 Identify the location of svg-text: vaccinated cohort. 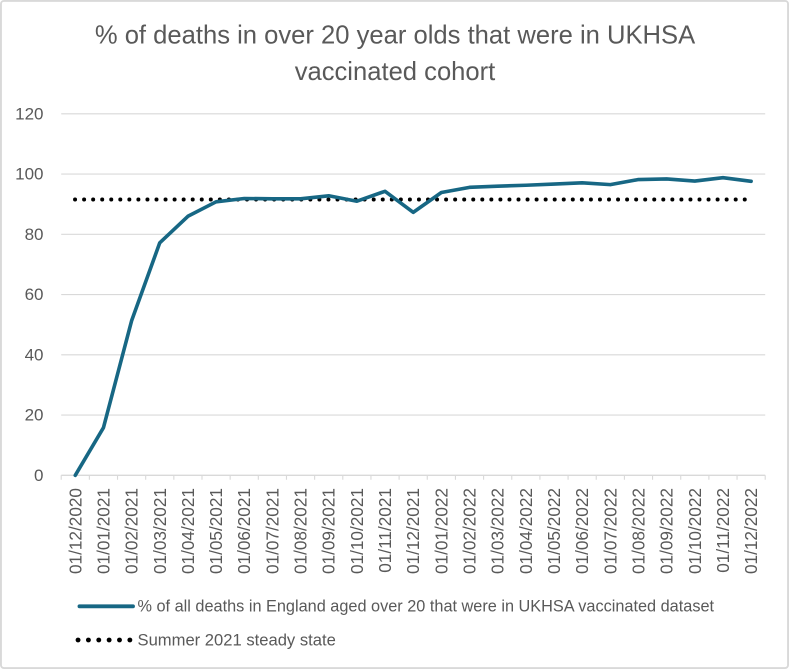
(395, 72).